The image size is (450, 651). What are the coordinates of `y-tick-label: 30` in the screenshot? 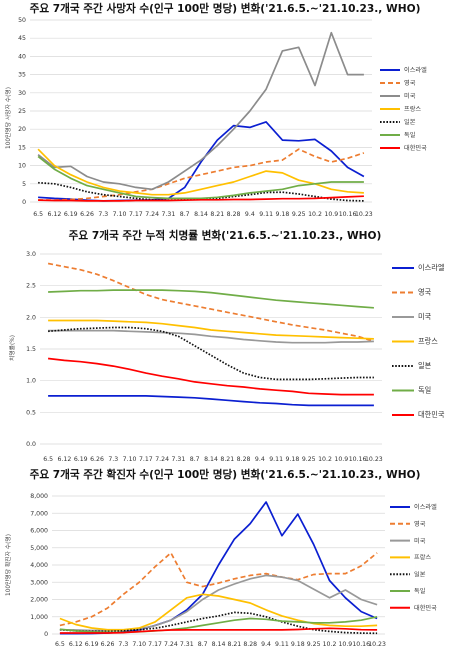 It's located at (22, 93).